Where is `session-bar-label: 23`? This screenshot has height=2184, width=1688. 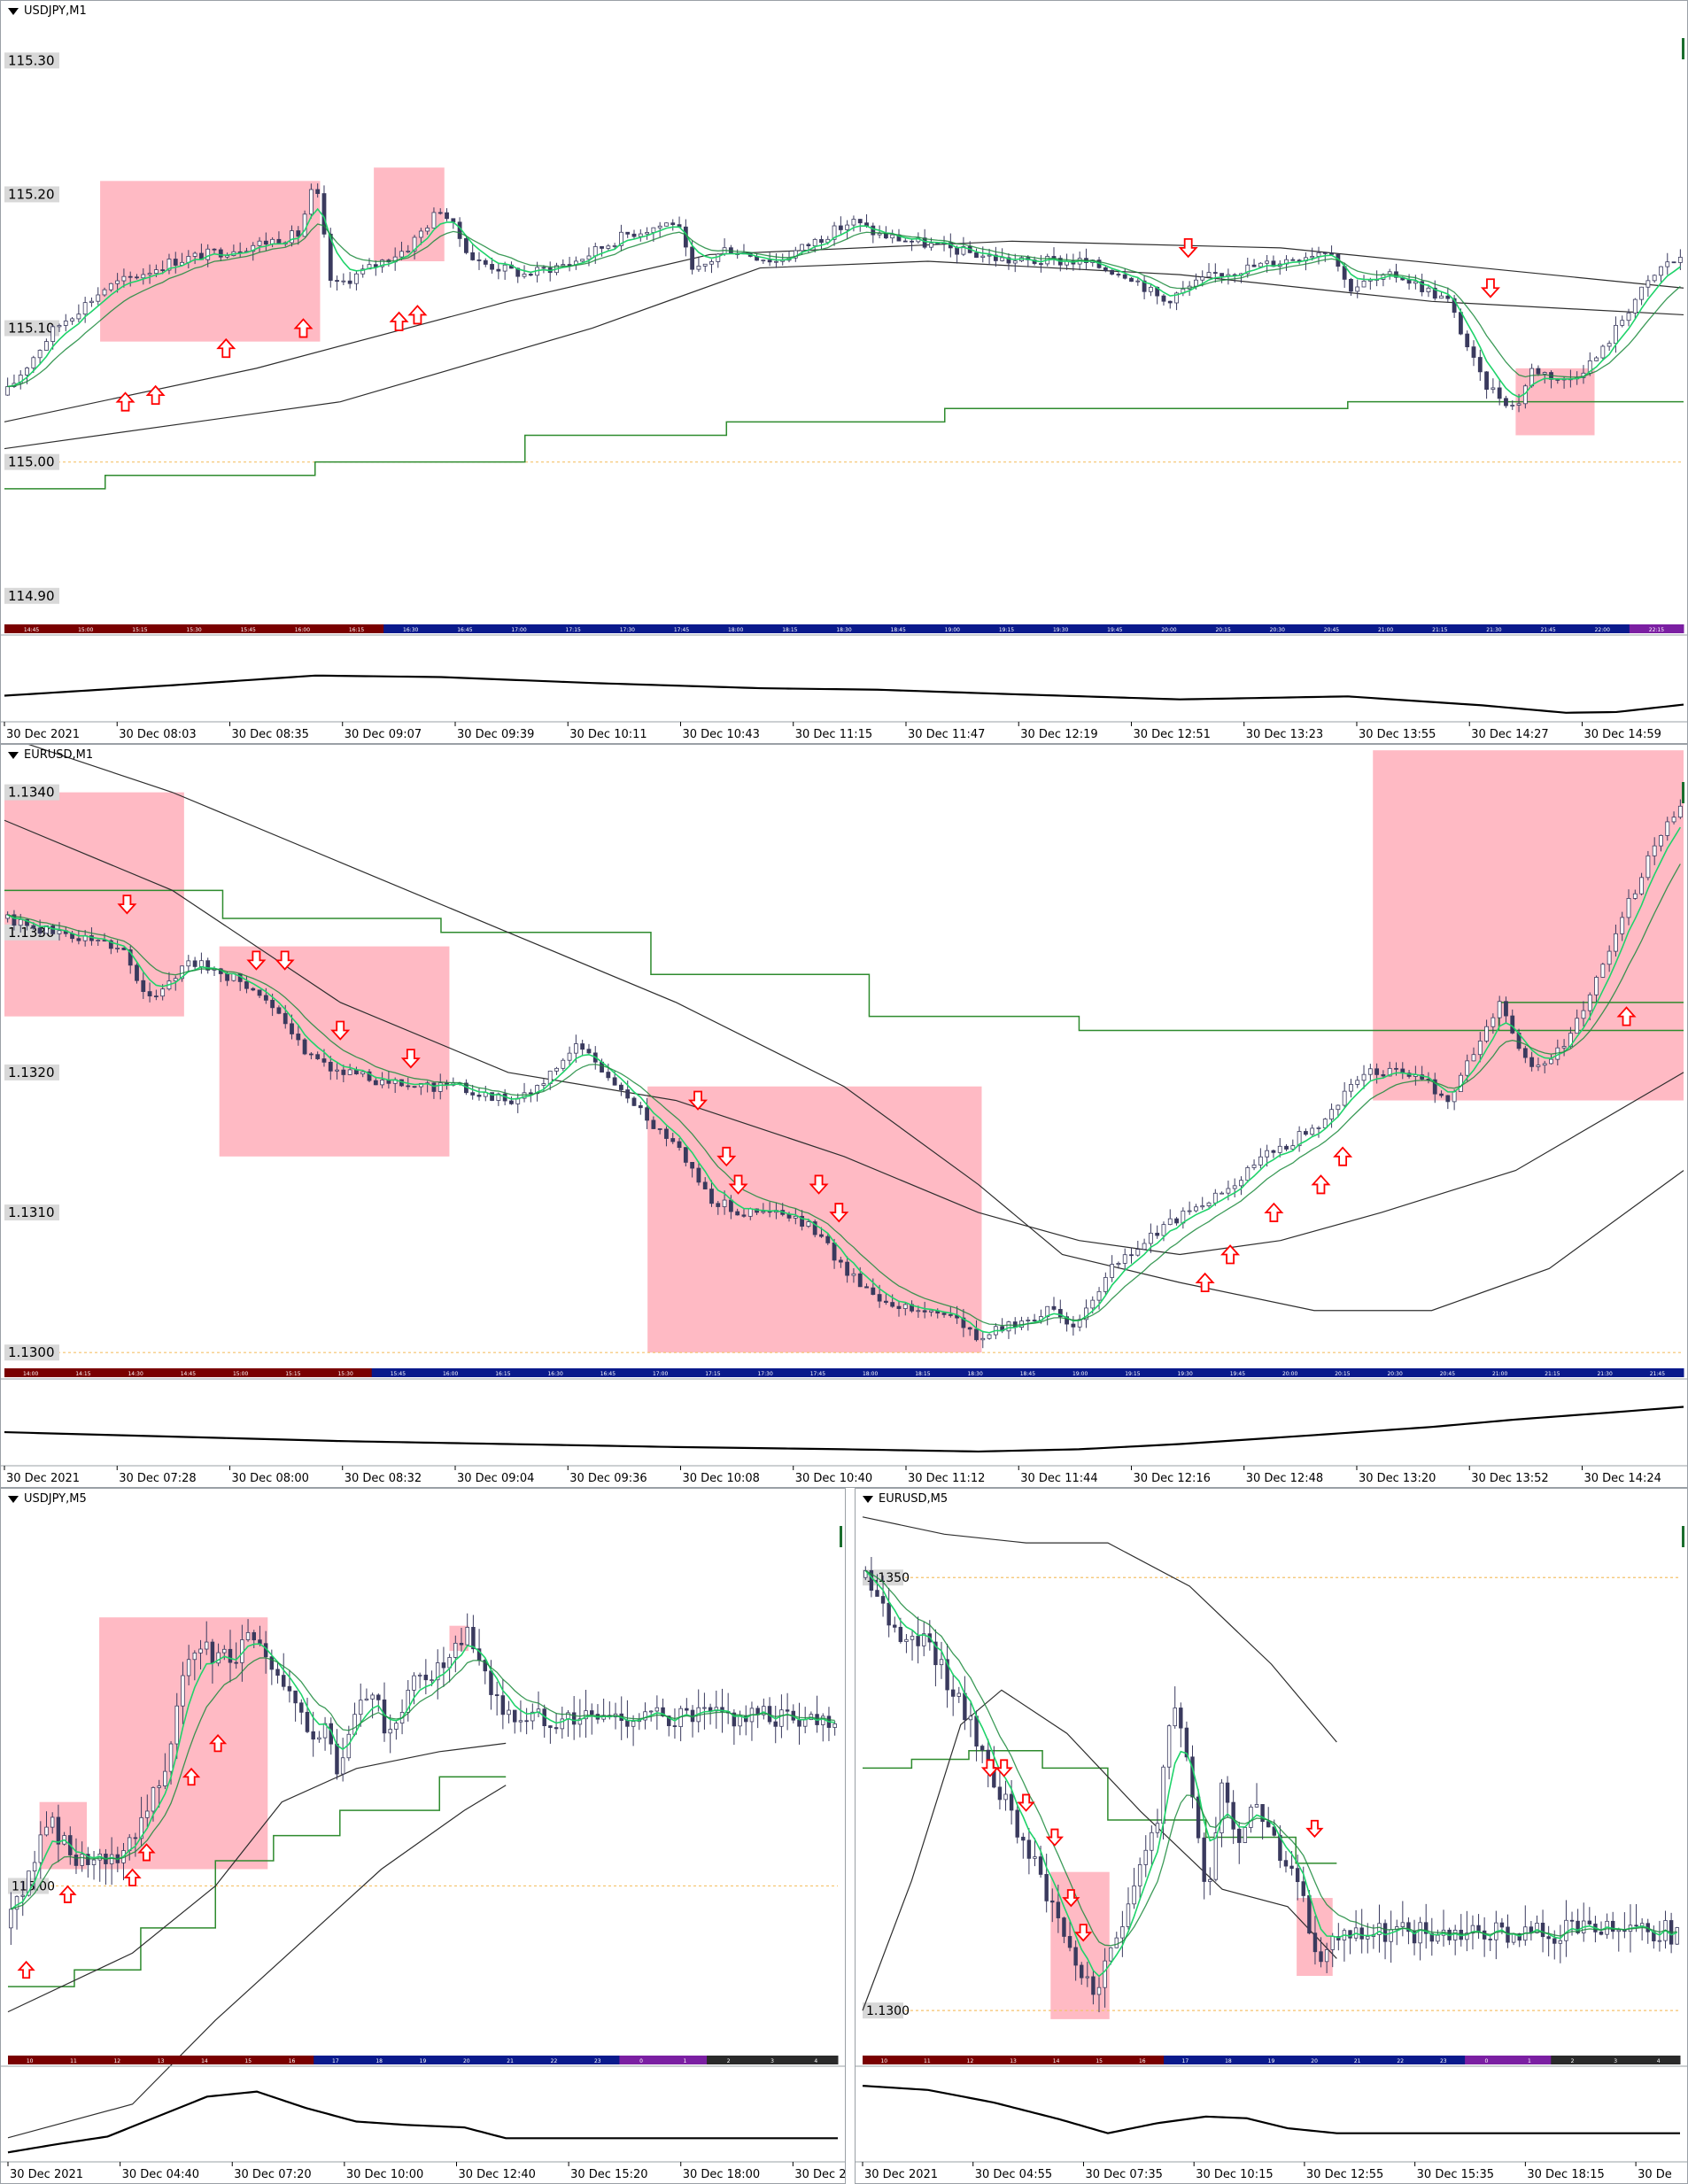
session-bar-label: 23 is located at coordinates (1443, 2061).